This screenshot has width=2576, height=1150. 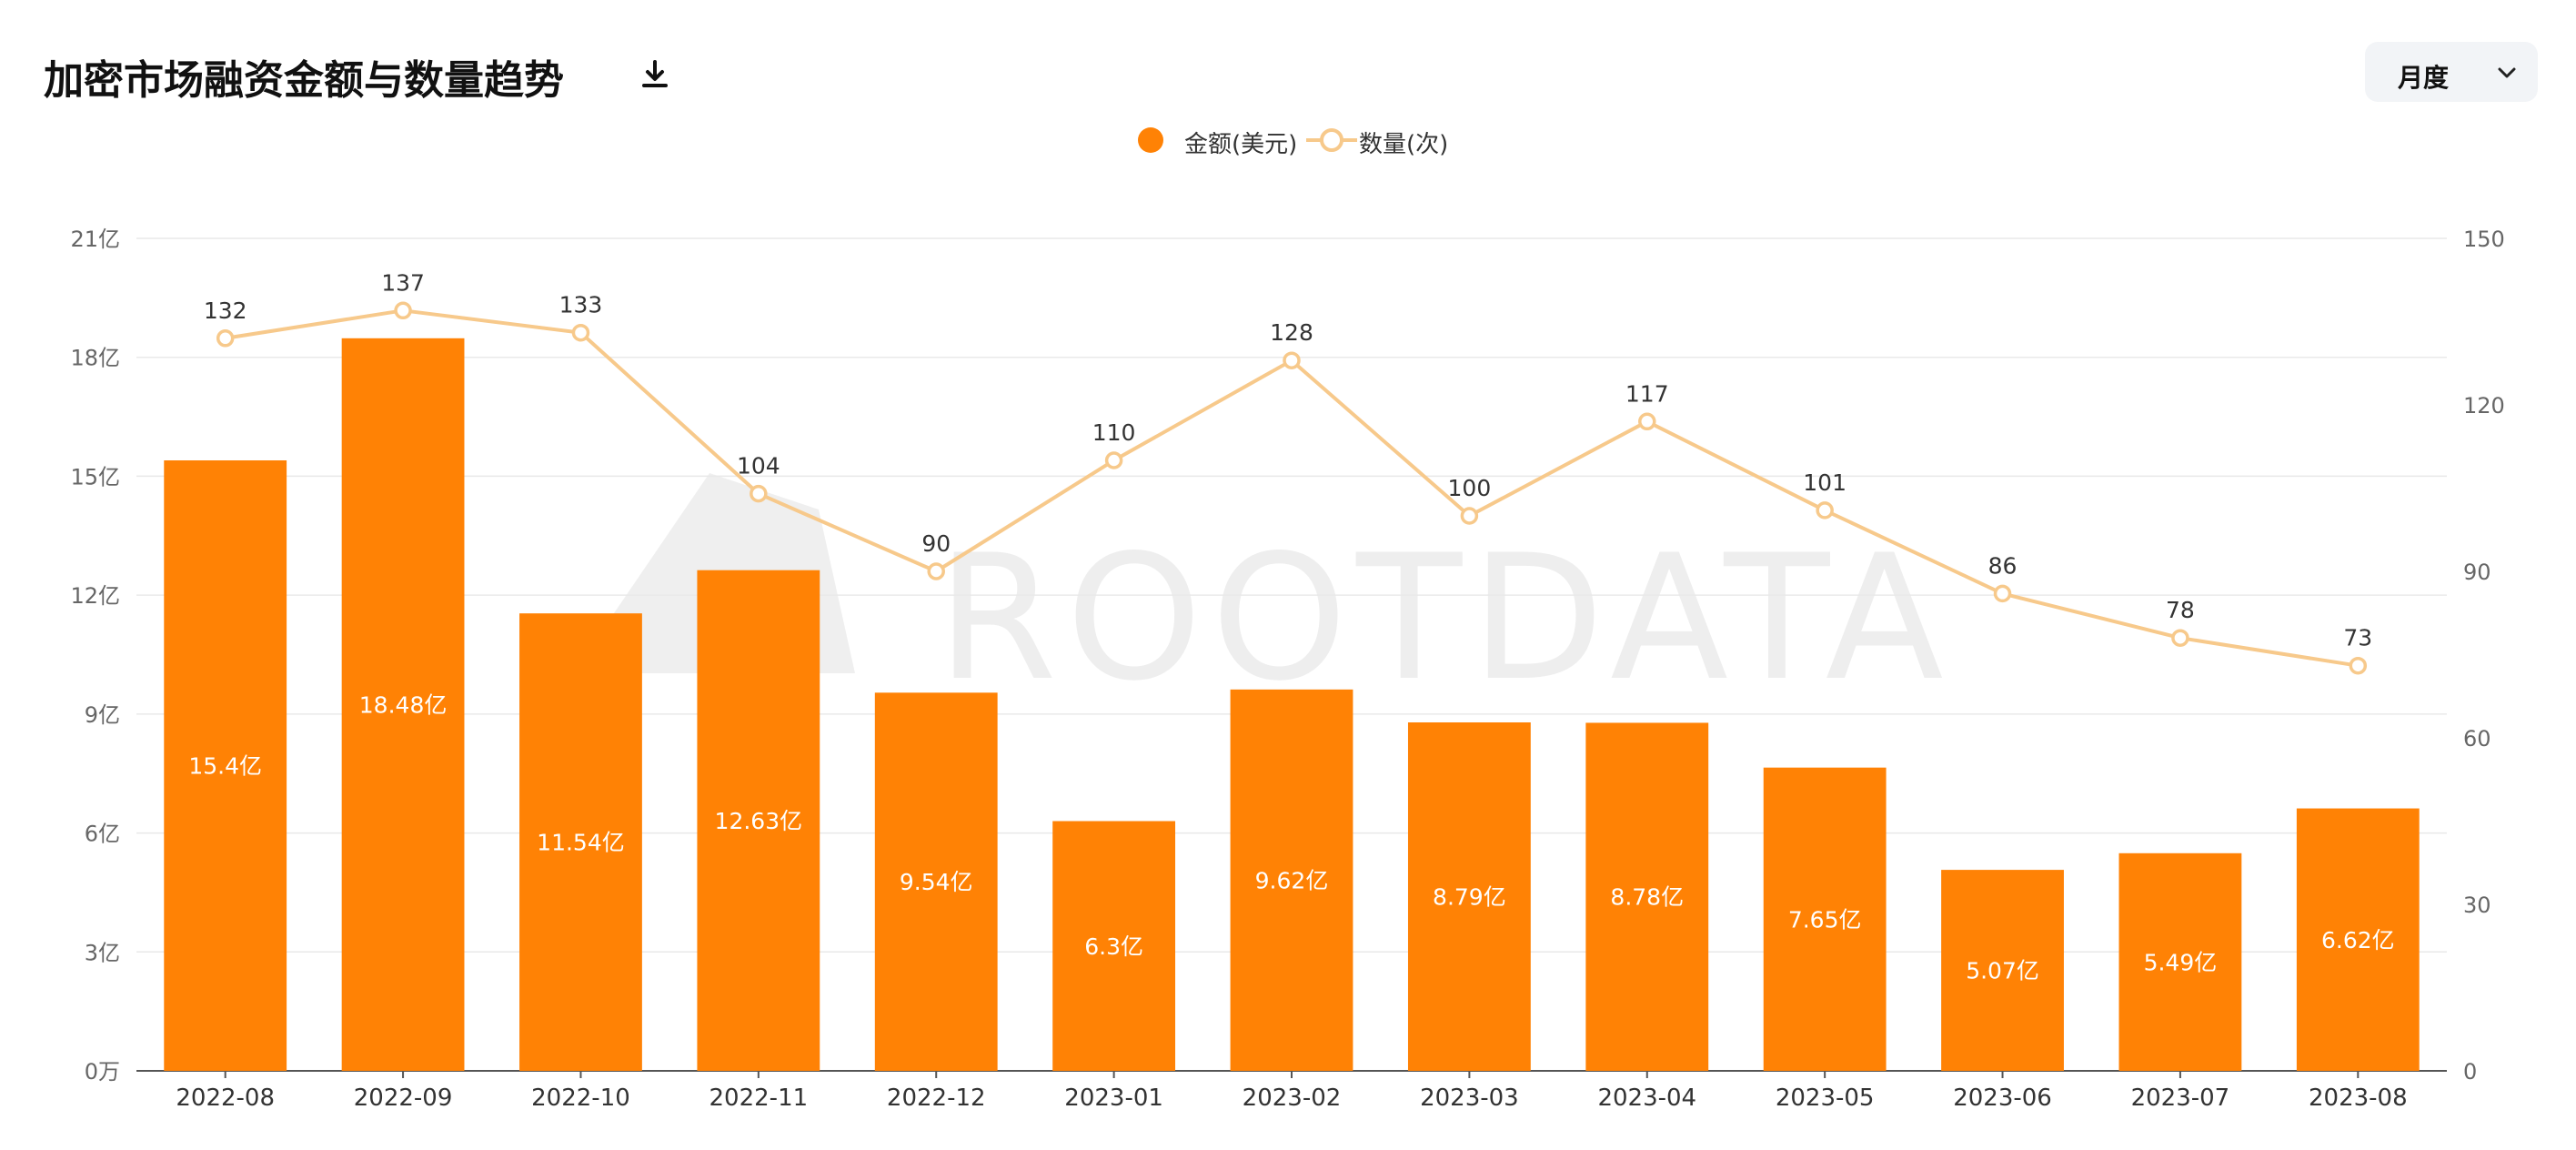 What do you see at coordinates (1445, 618) in the screenshot?
I see `watermark-text: ROOTDATA` at bounding box center [1445, 618].